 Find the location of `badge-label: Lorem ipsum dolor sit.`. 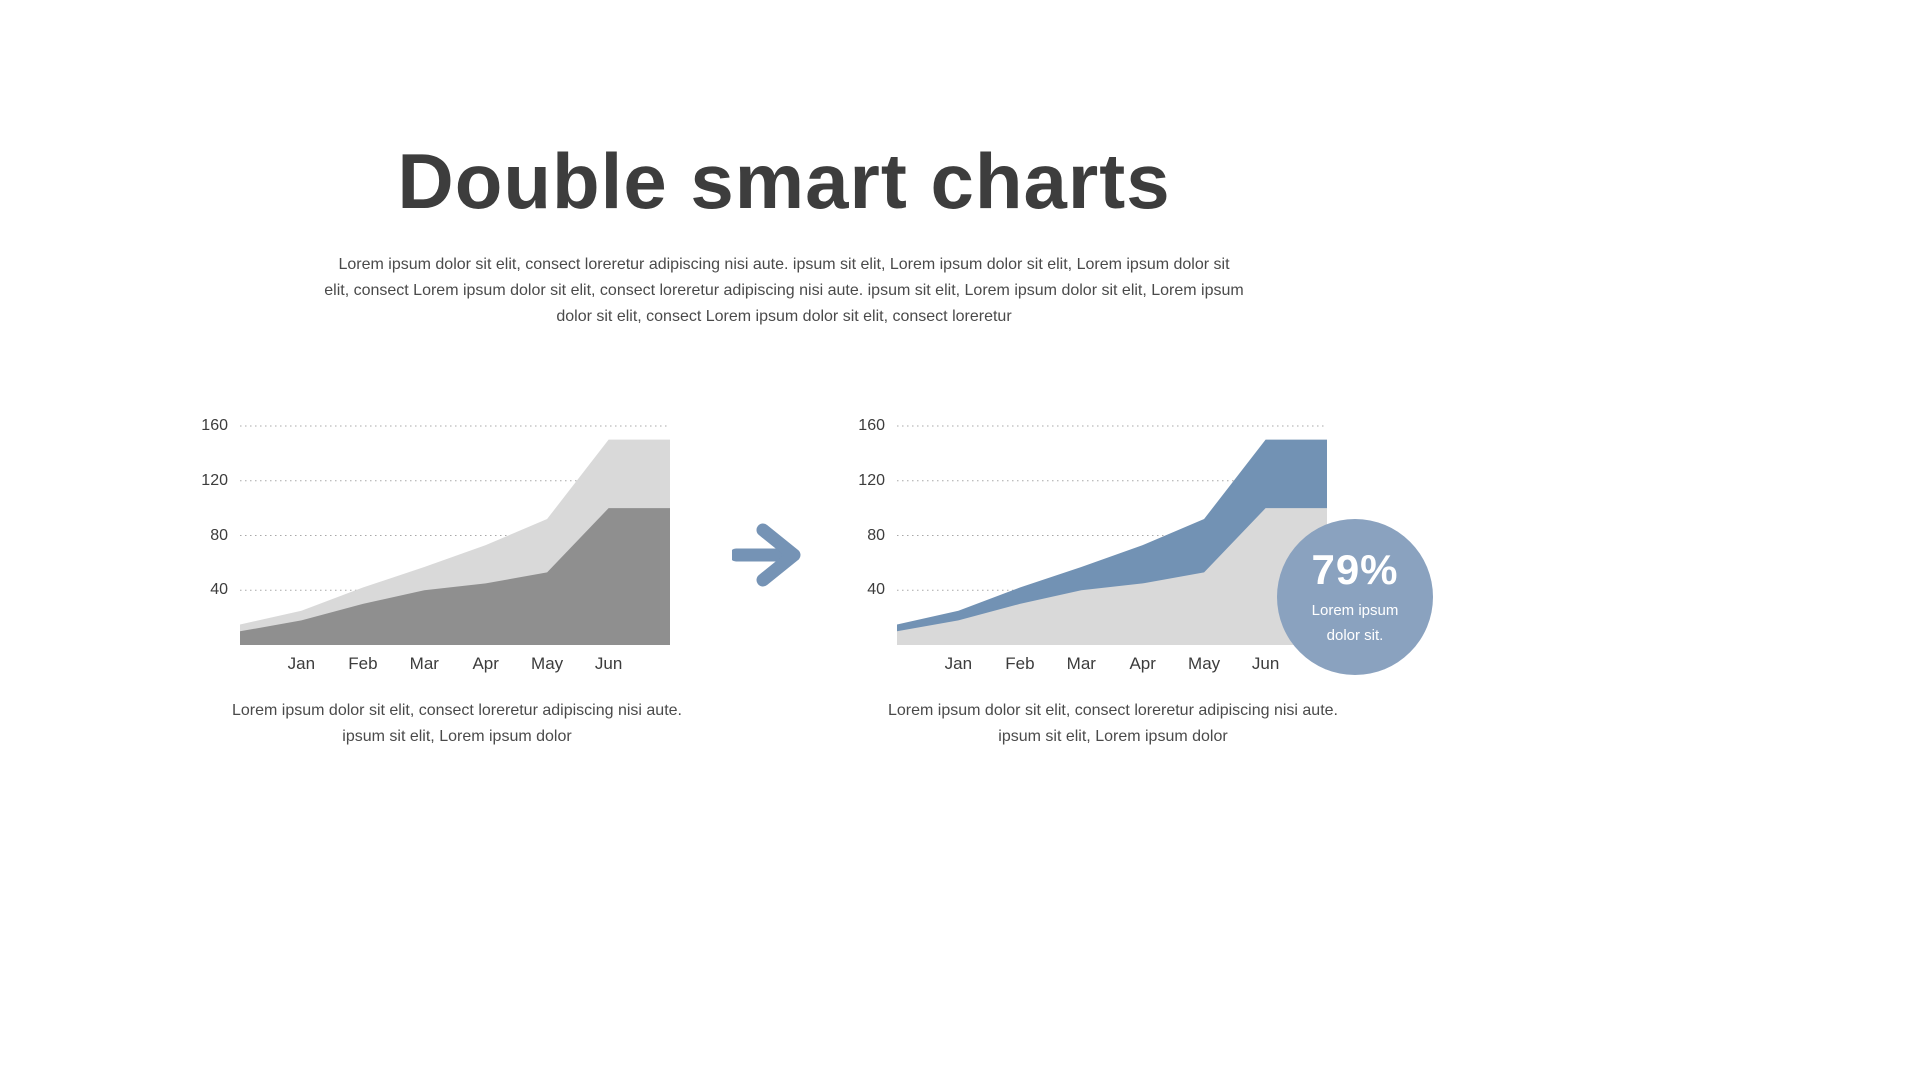

badge-label: Lorem ipsum dolor sit. is located at coordinates (1355, 623).